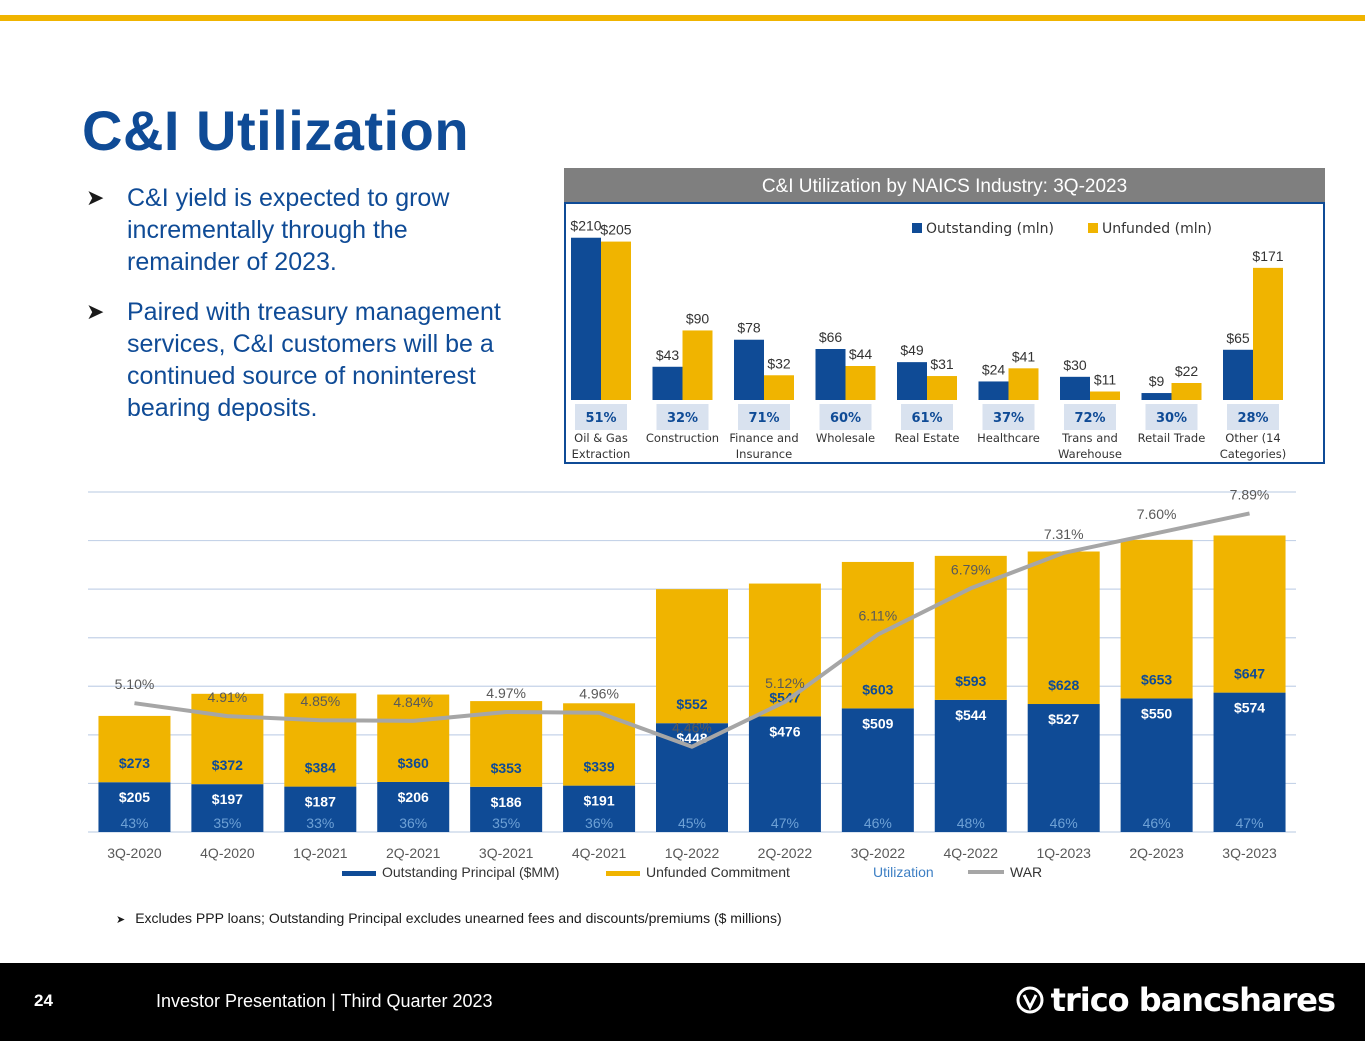 Image resolution: width=1365 pixels, height=1055 pixels. What do you see at coordinates (1063, 719) in the screenshot?
I see `outstanding-label: $527` at bounding box center [1063, 719].